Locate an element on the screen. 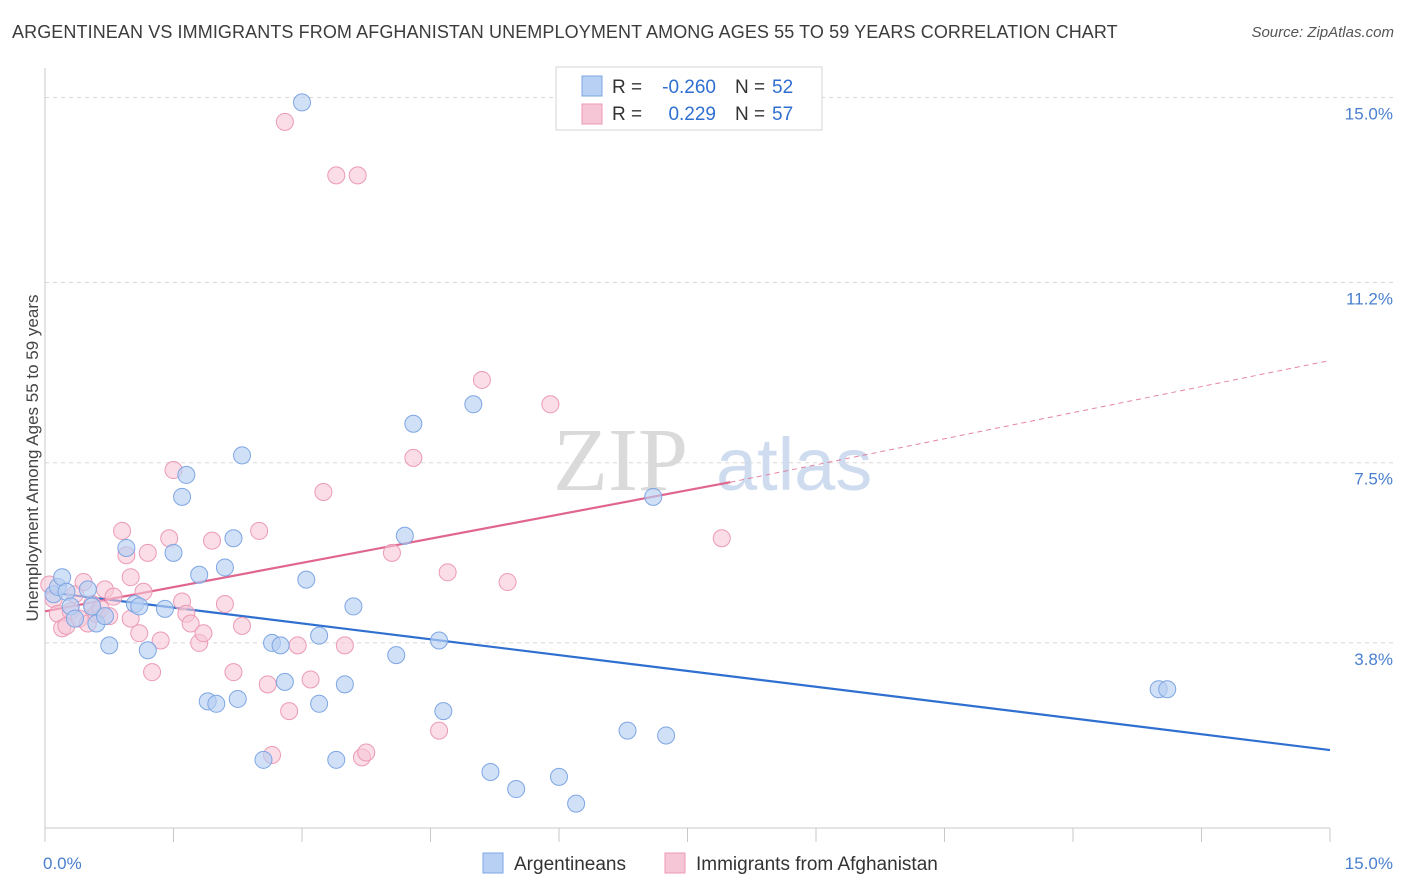 Image resolution: width=1406 pixels, height=892 pixels. y-axis-title: Unemployment Among Ages 55 to 59 years is located at coordinates (32, 458).